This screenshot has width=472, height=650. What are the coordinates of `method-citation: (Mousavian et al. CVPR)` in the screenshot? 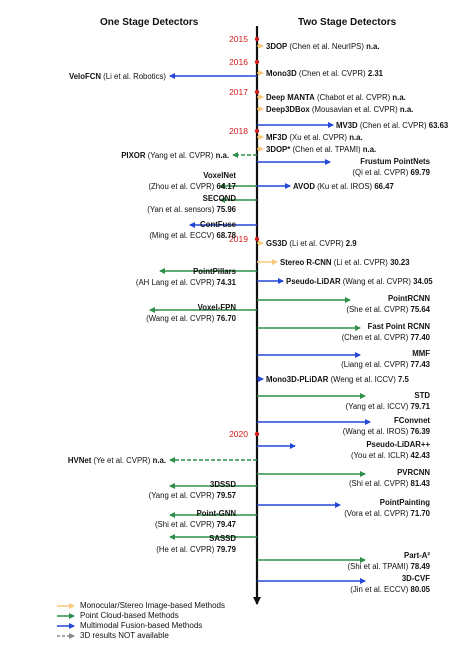 It's located at (354, 109).